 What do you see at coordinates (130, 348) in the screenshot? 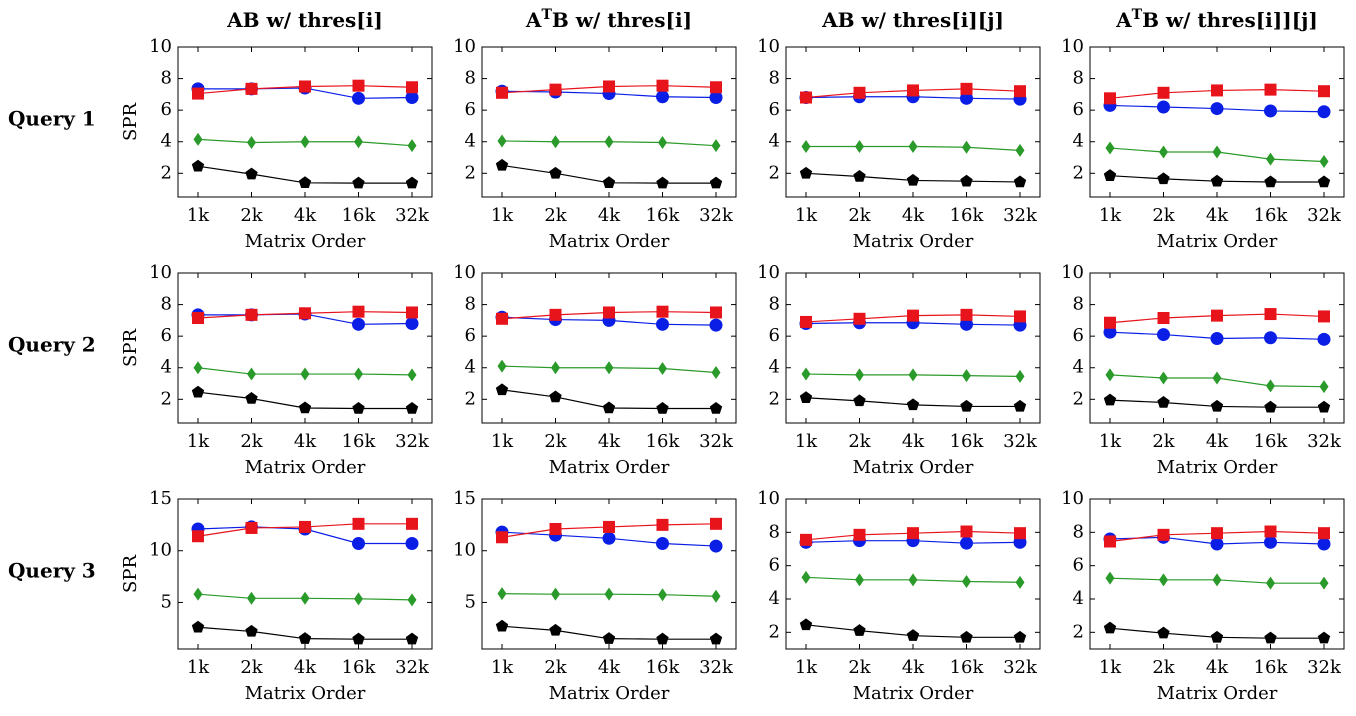
I see `y-axis-label: SPR` at bounding box center [130, 348].